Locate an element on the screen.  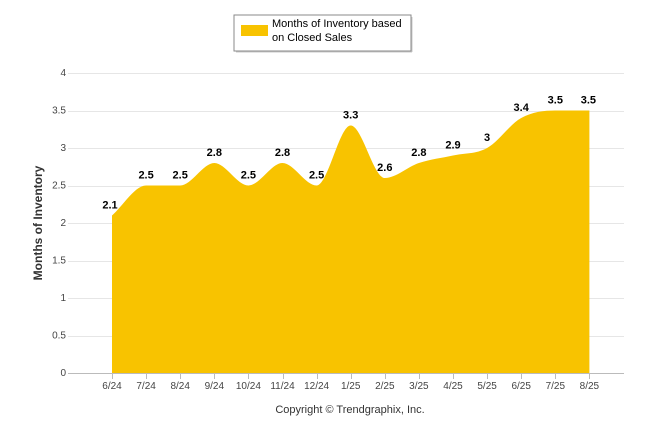
y-axis-title: Months of Inventory is located at coordinates (38, 222).